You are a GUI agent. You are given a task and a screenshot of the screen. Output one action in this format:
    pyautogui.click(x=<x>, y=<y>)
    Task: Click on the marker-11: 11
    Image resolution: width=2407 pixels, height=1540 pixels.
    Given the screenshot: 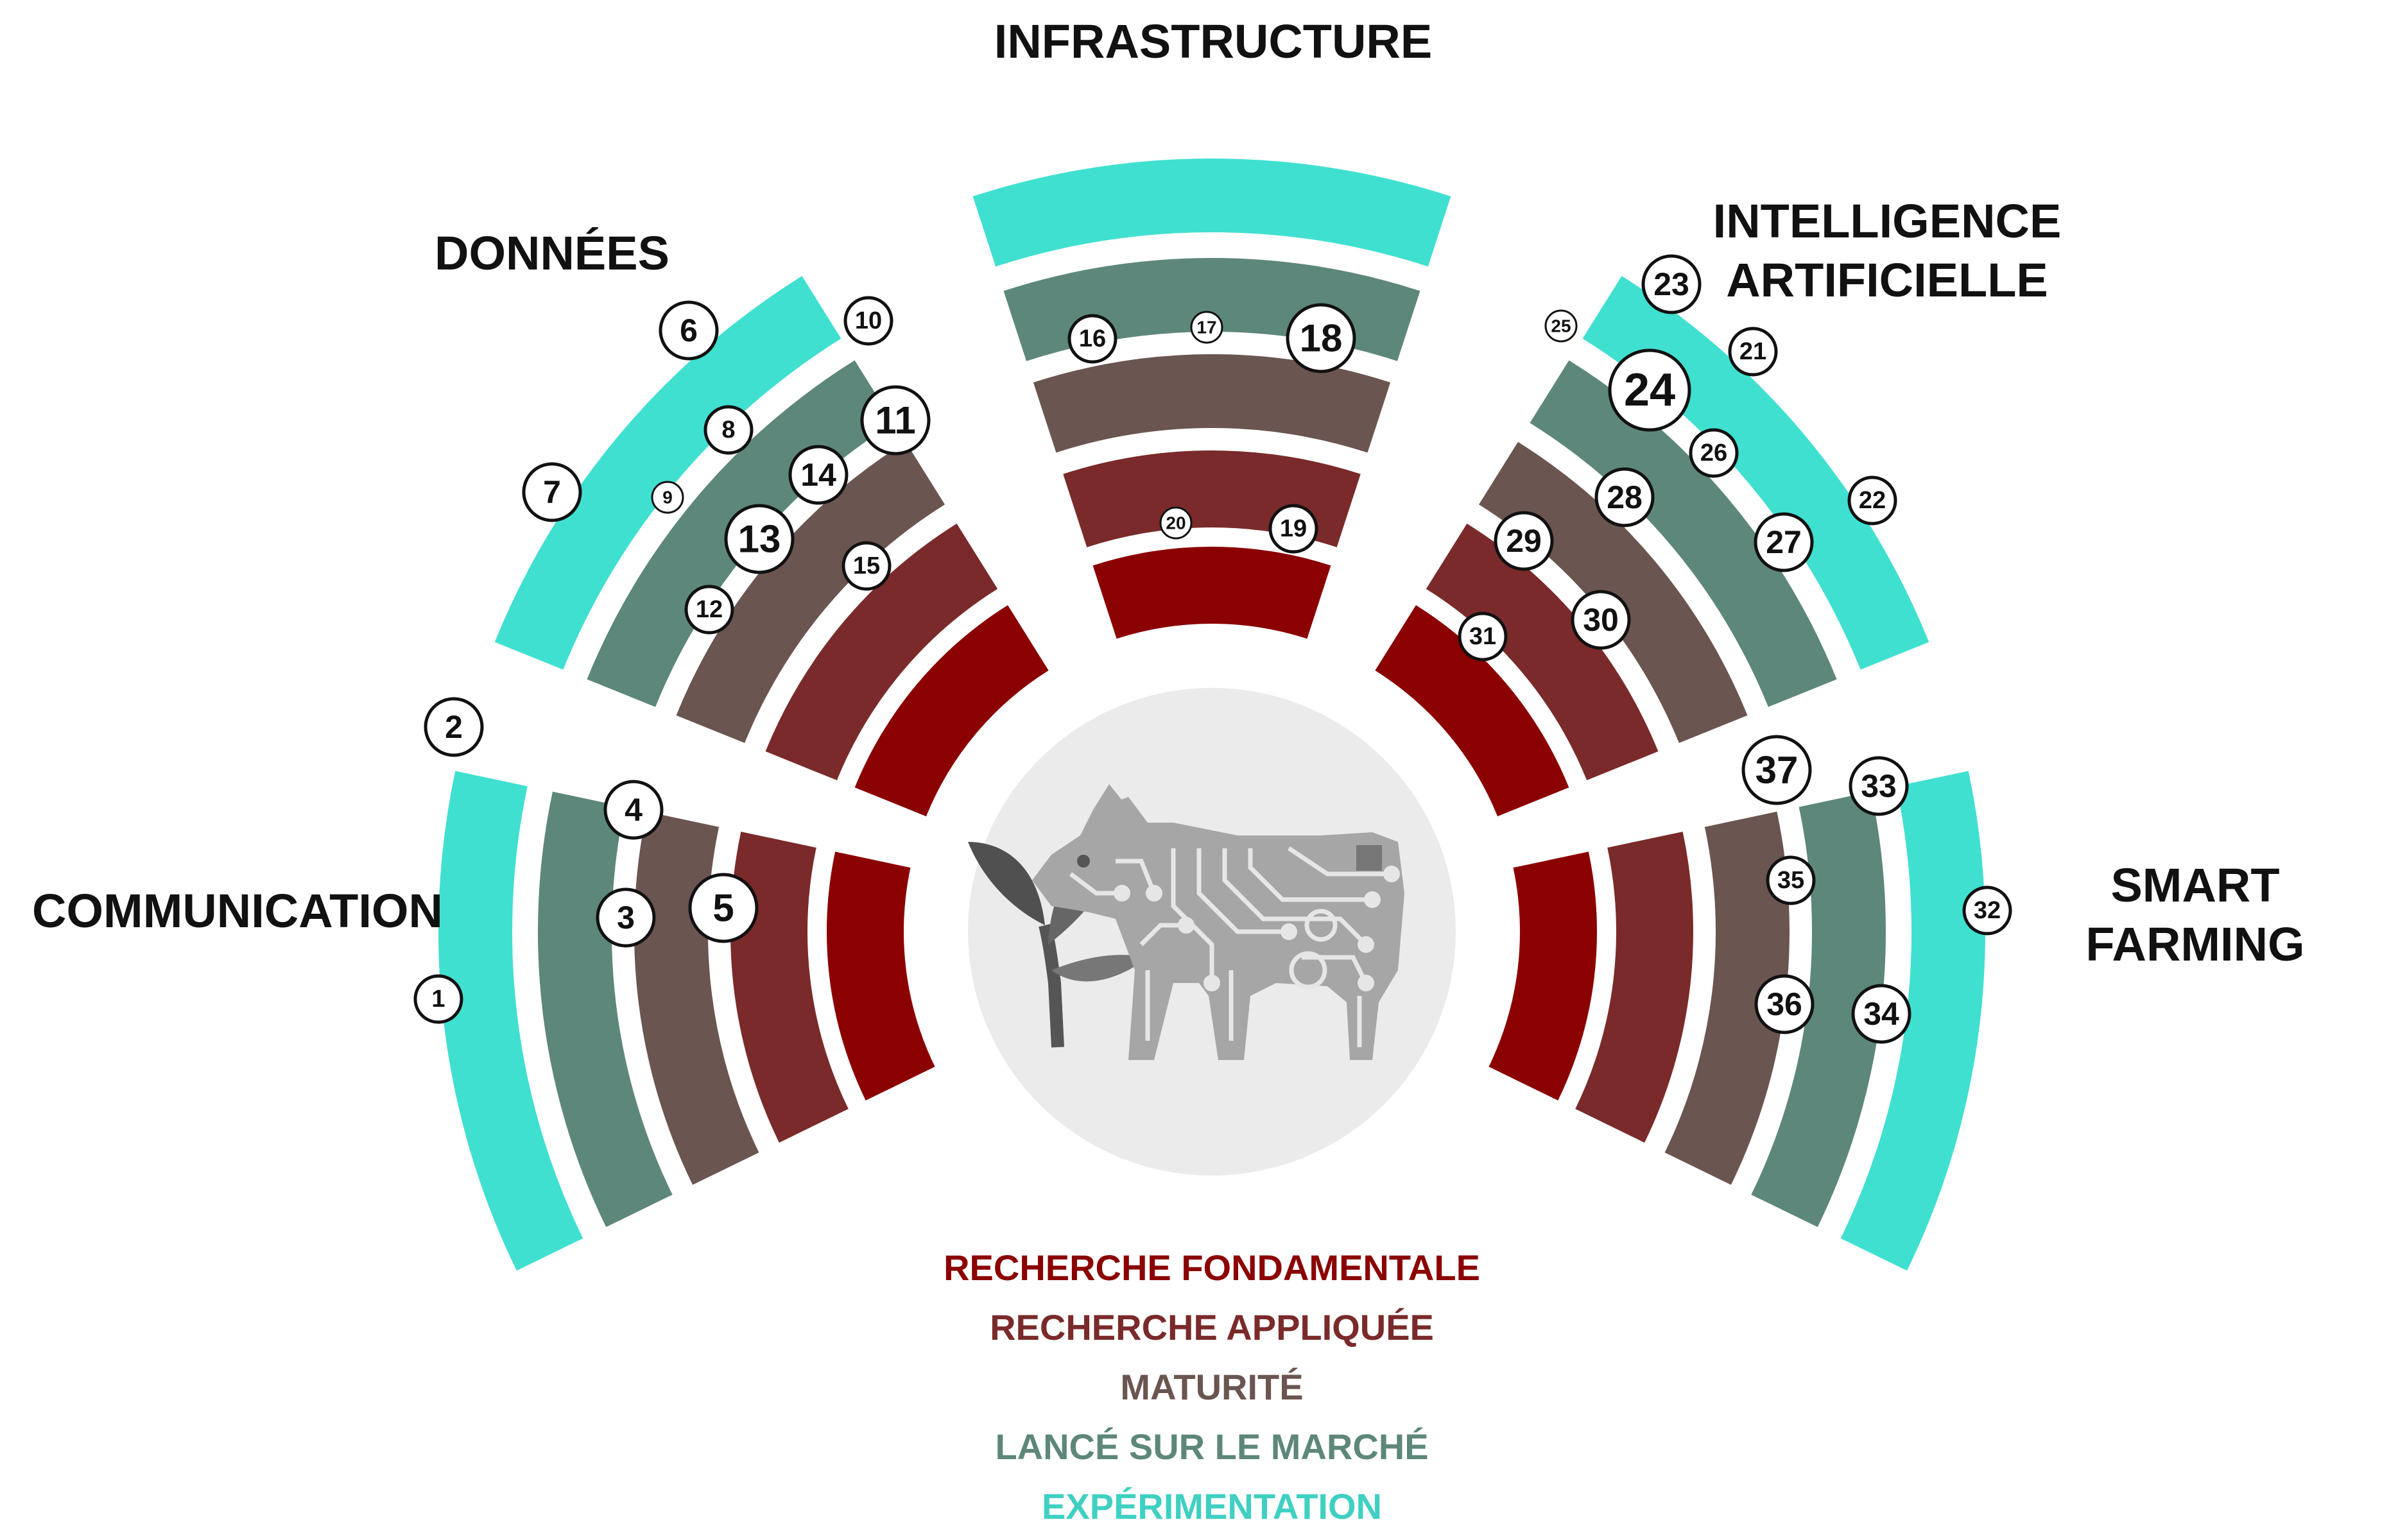 What is the action you would take?
    pyautogui.click(x=896, y=421)
    